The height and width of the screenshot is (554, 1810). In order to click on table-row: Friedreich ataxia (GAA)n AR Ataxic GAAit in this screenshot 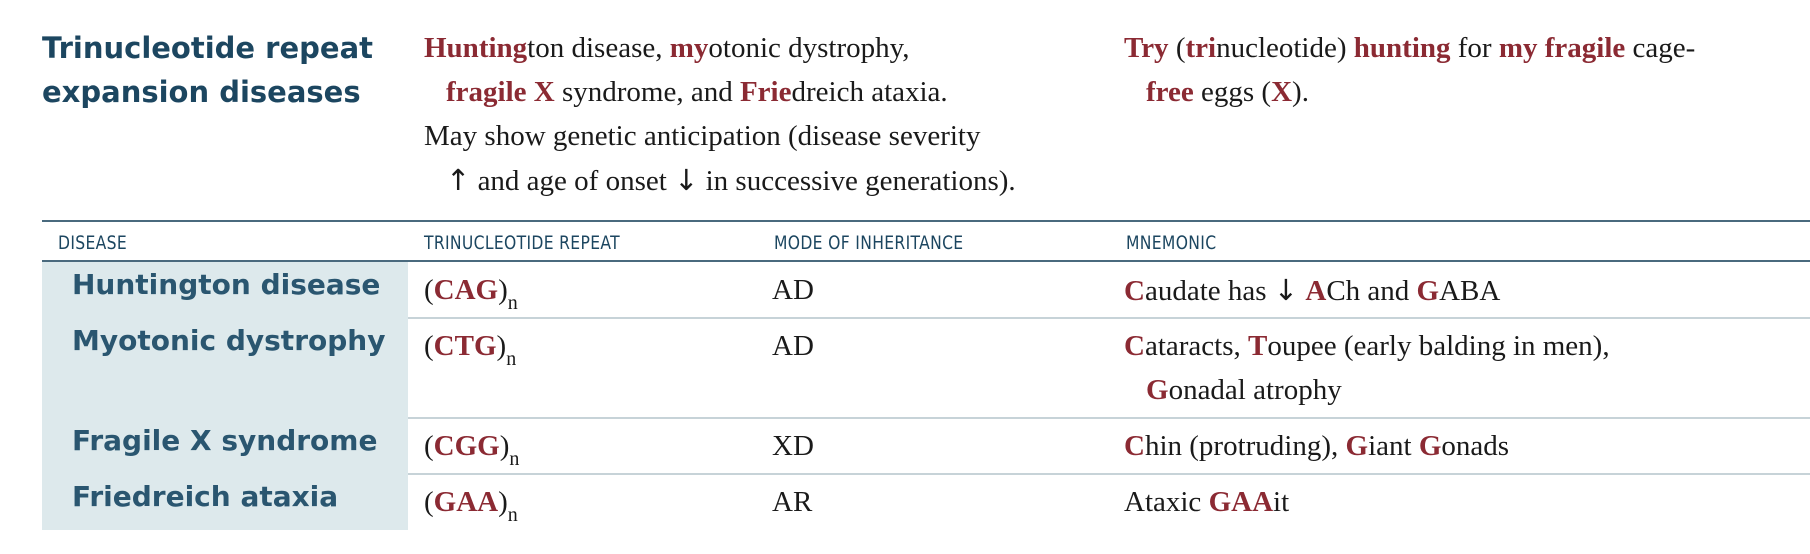, I will do `click(905, 502)`.